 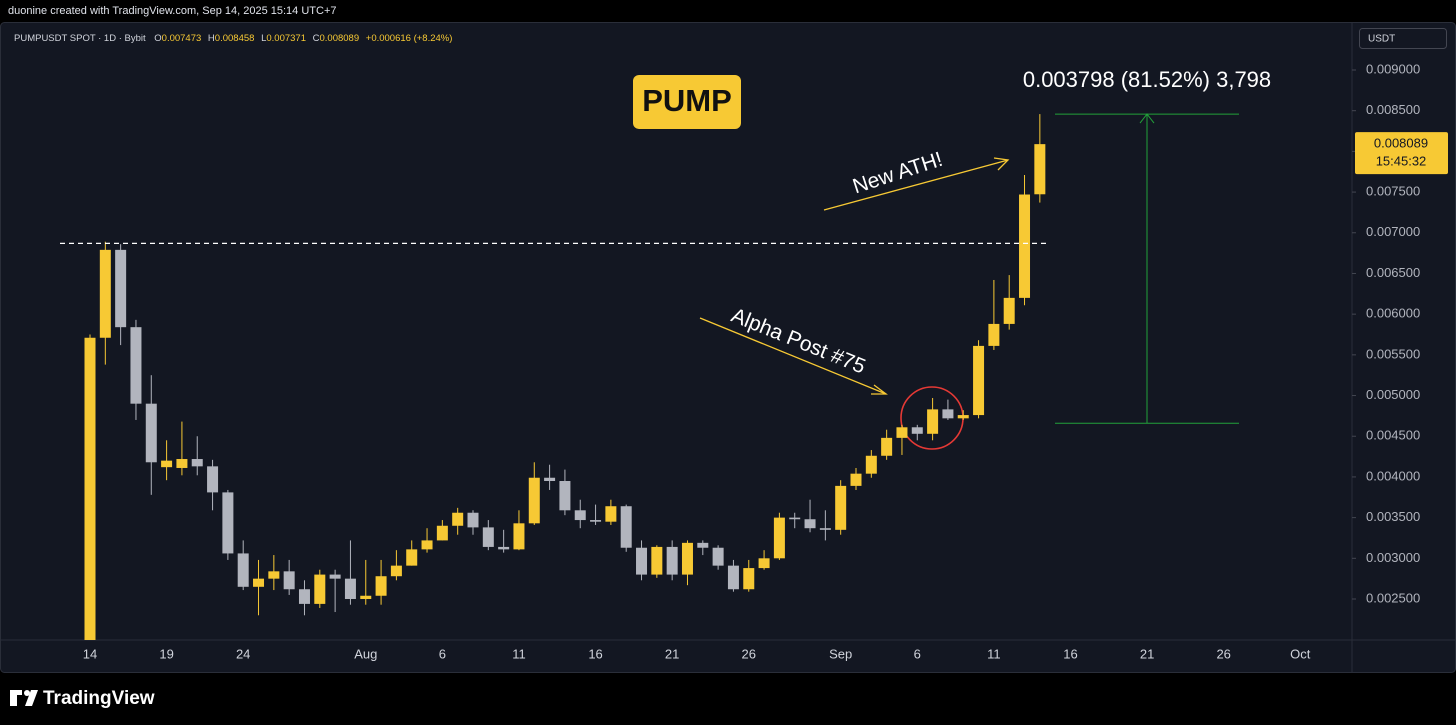 What do you see at coordinates (1393, 191) in the screenshot?
I see `y-tick-label: 0.007500` at bounding box center [1393, 191].